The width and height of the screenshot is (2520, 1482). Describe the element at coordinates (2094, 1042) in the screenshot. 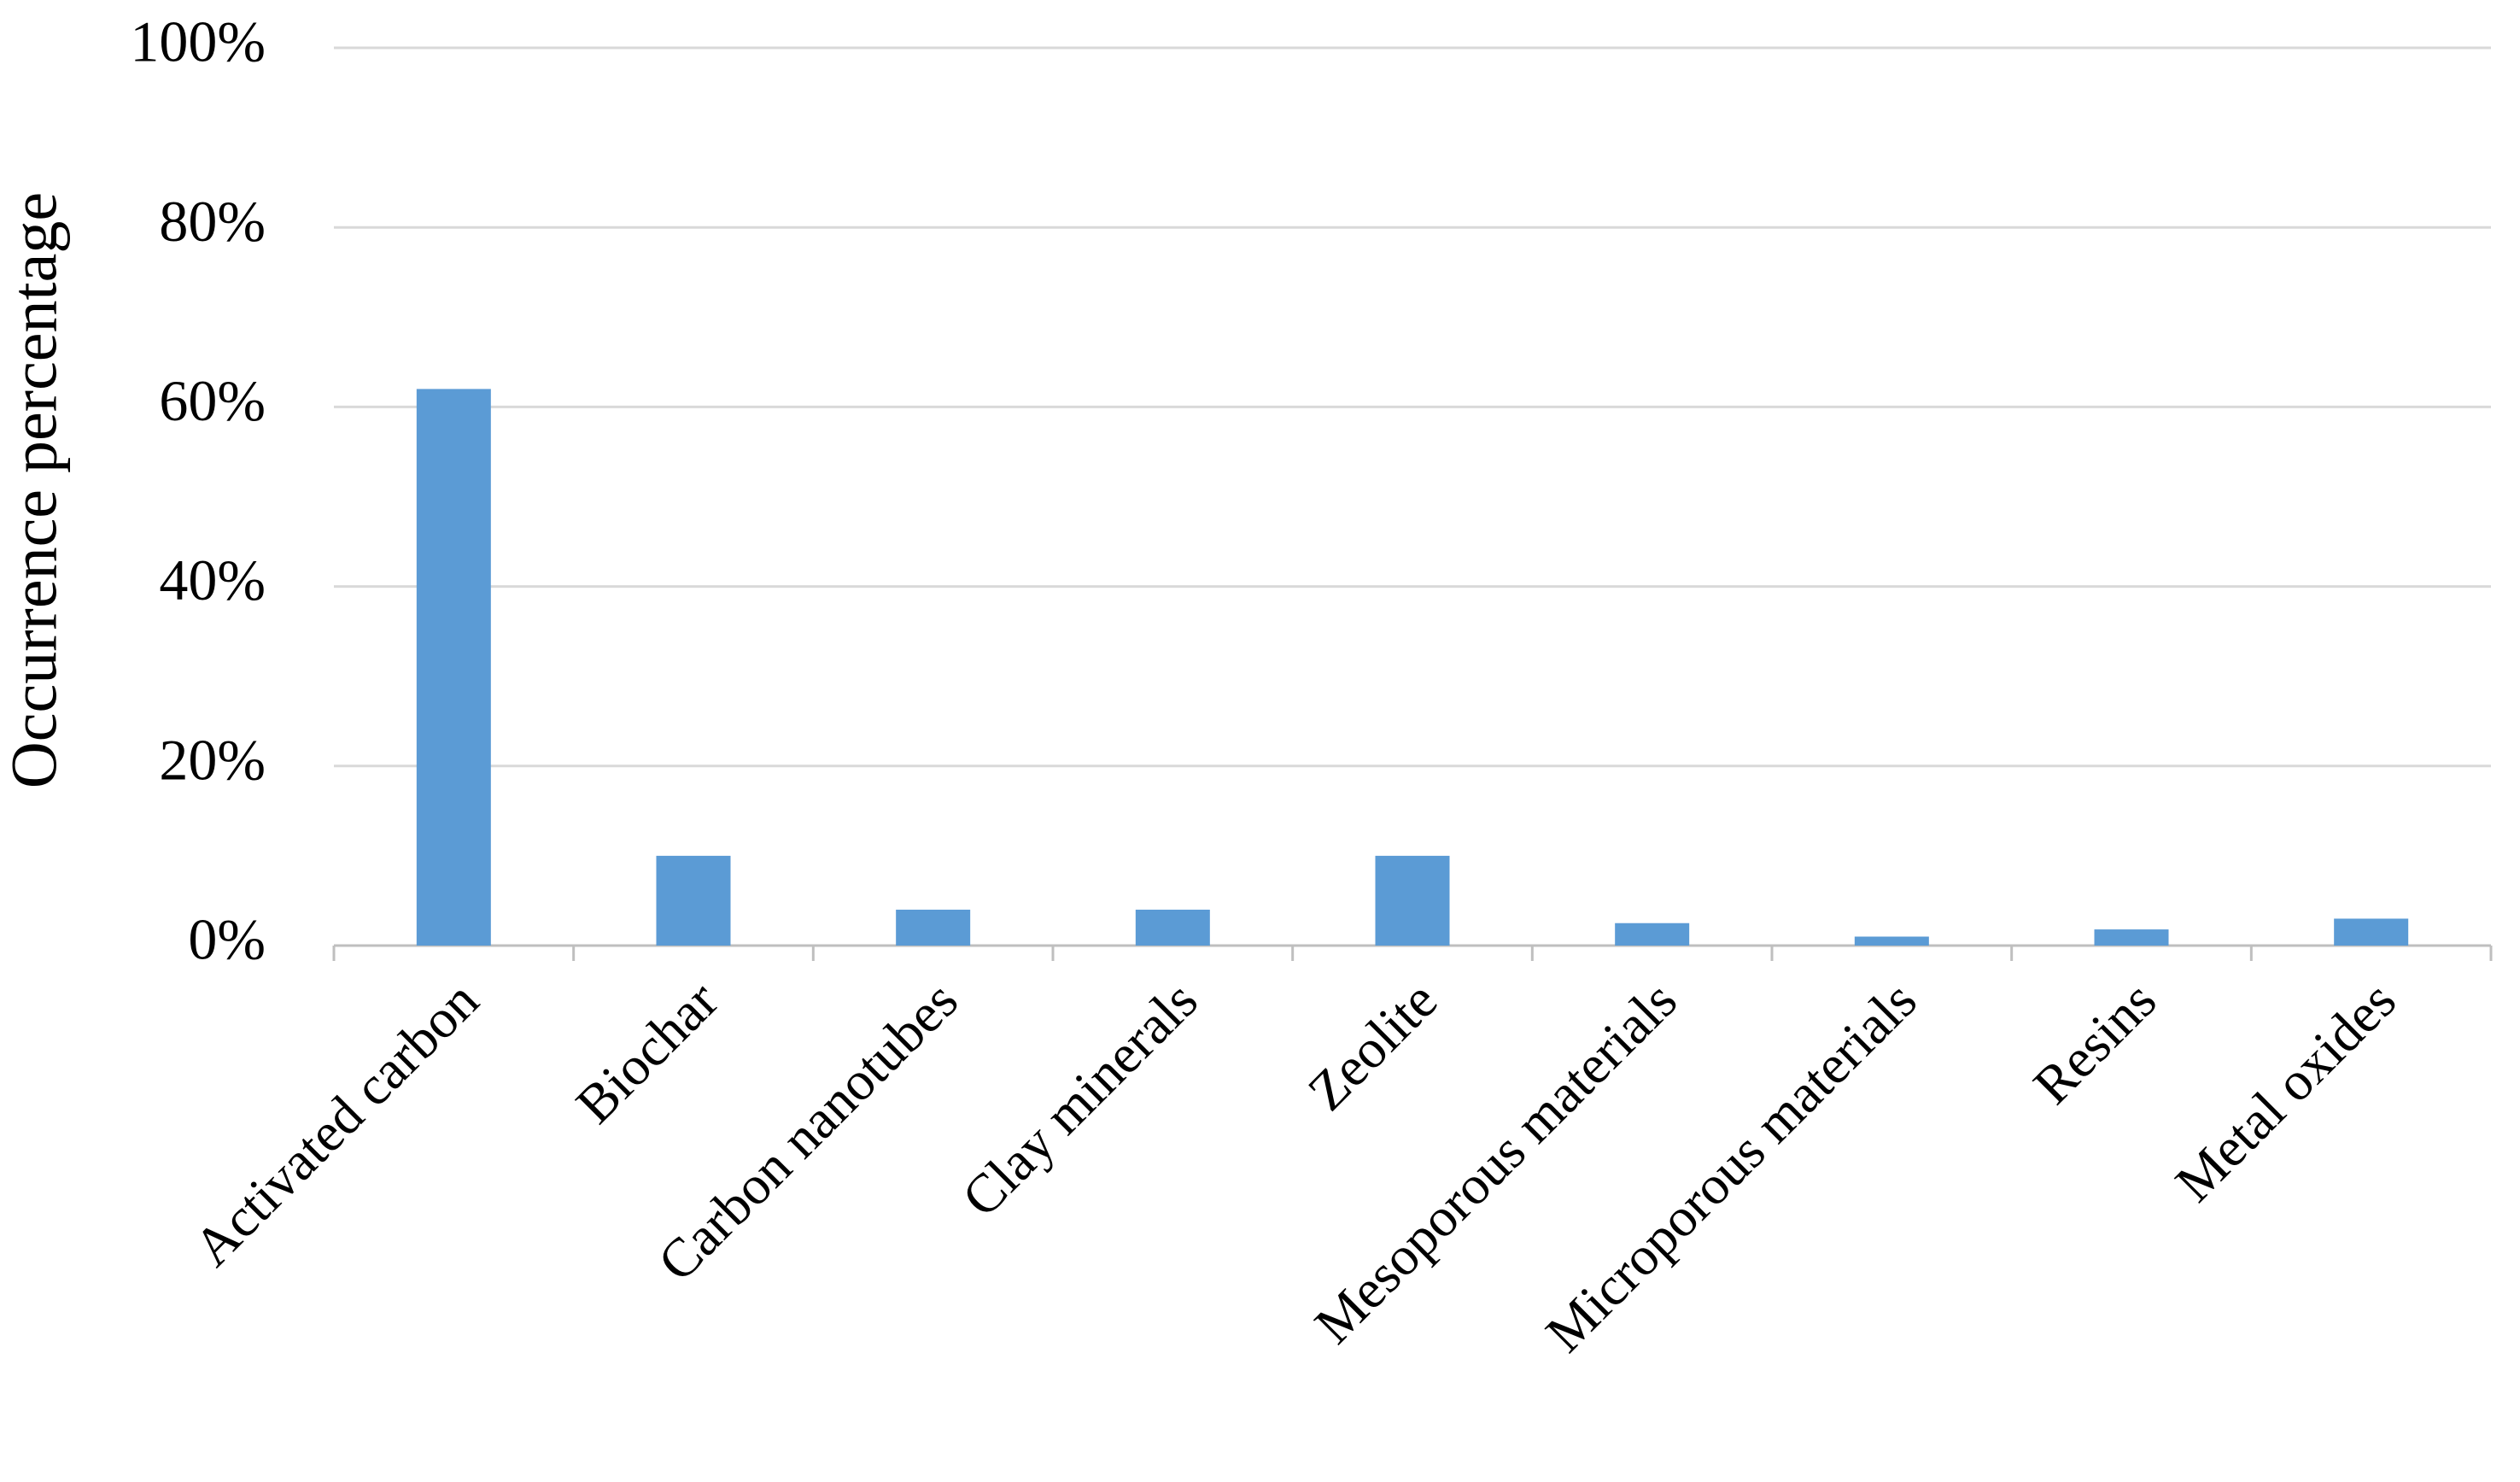

I see `x-tick-label: Resins` at that location.